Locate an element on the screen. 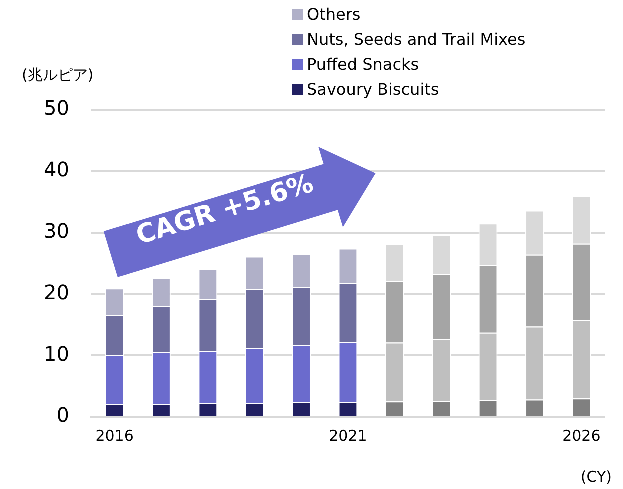 The image size is (623, 489). y-axis-title: (兆ルピア) is located at coordinates (58, 75).